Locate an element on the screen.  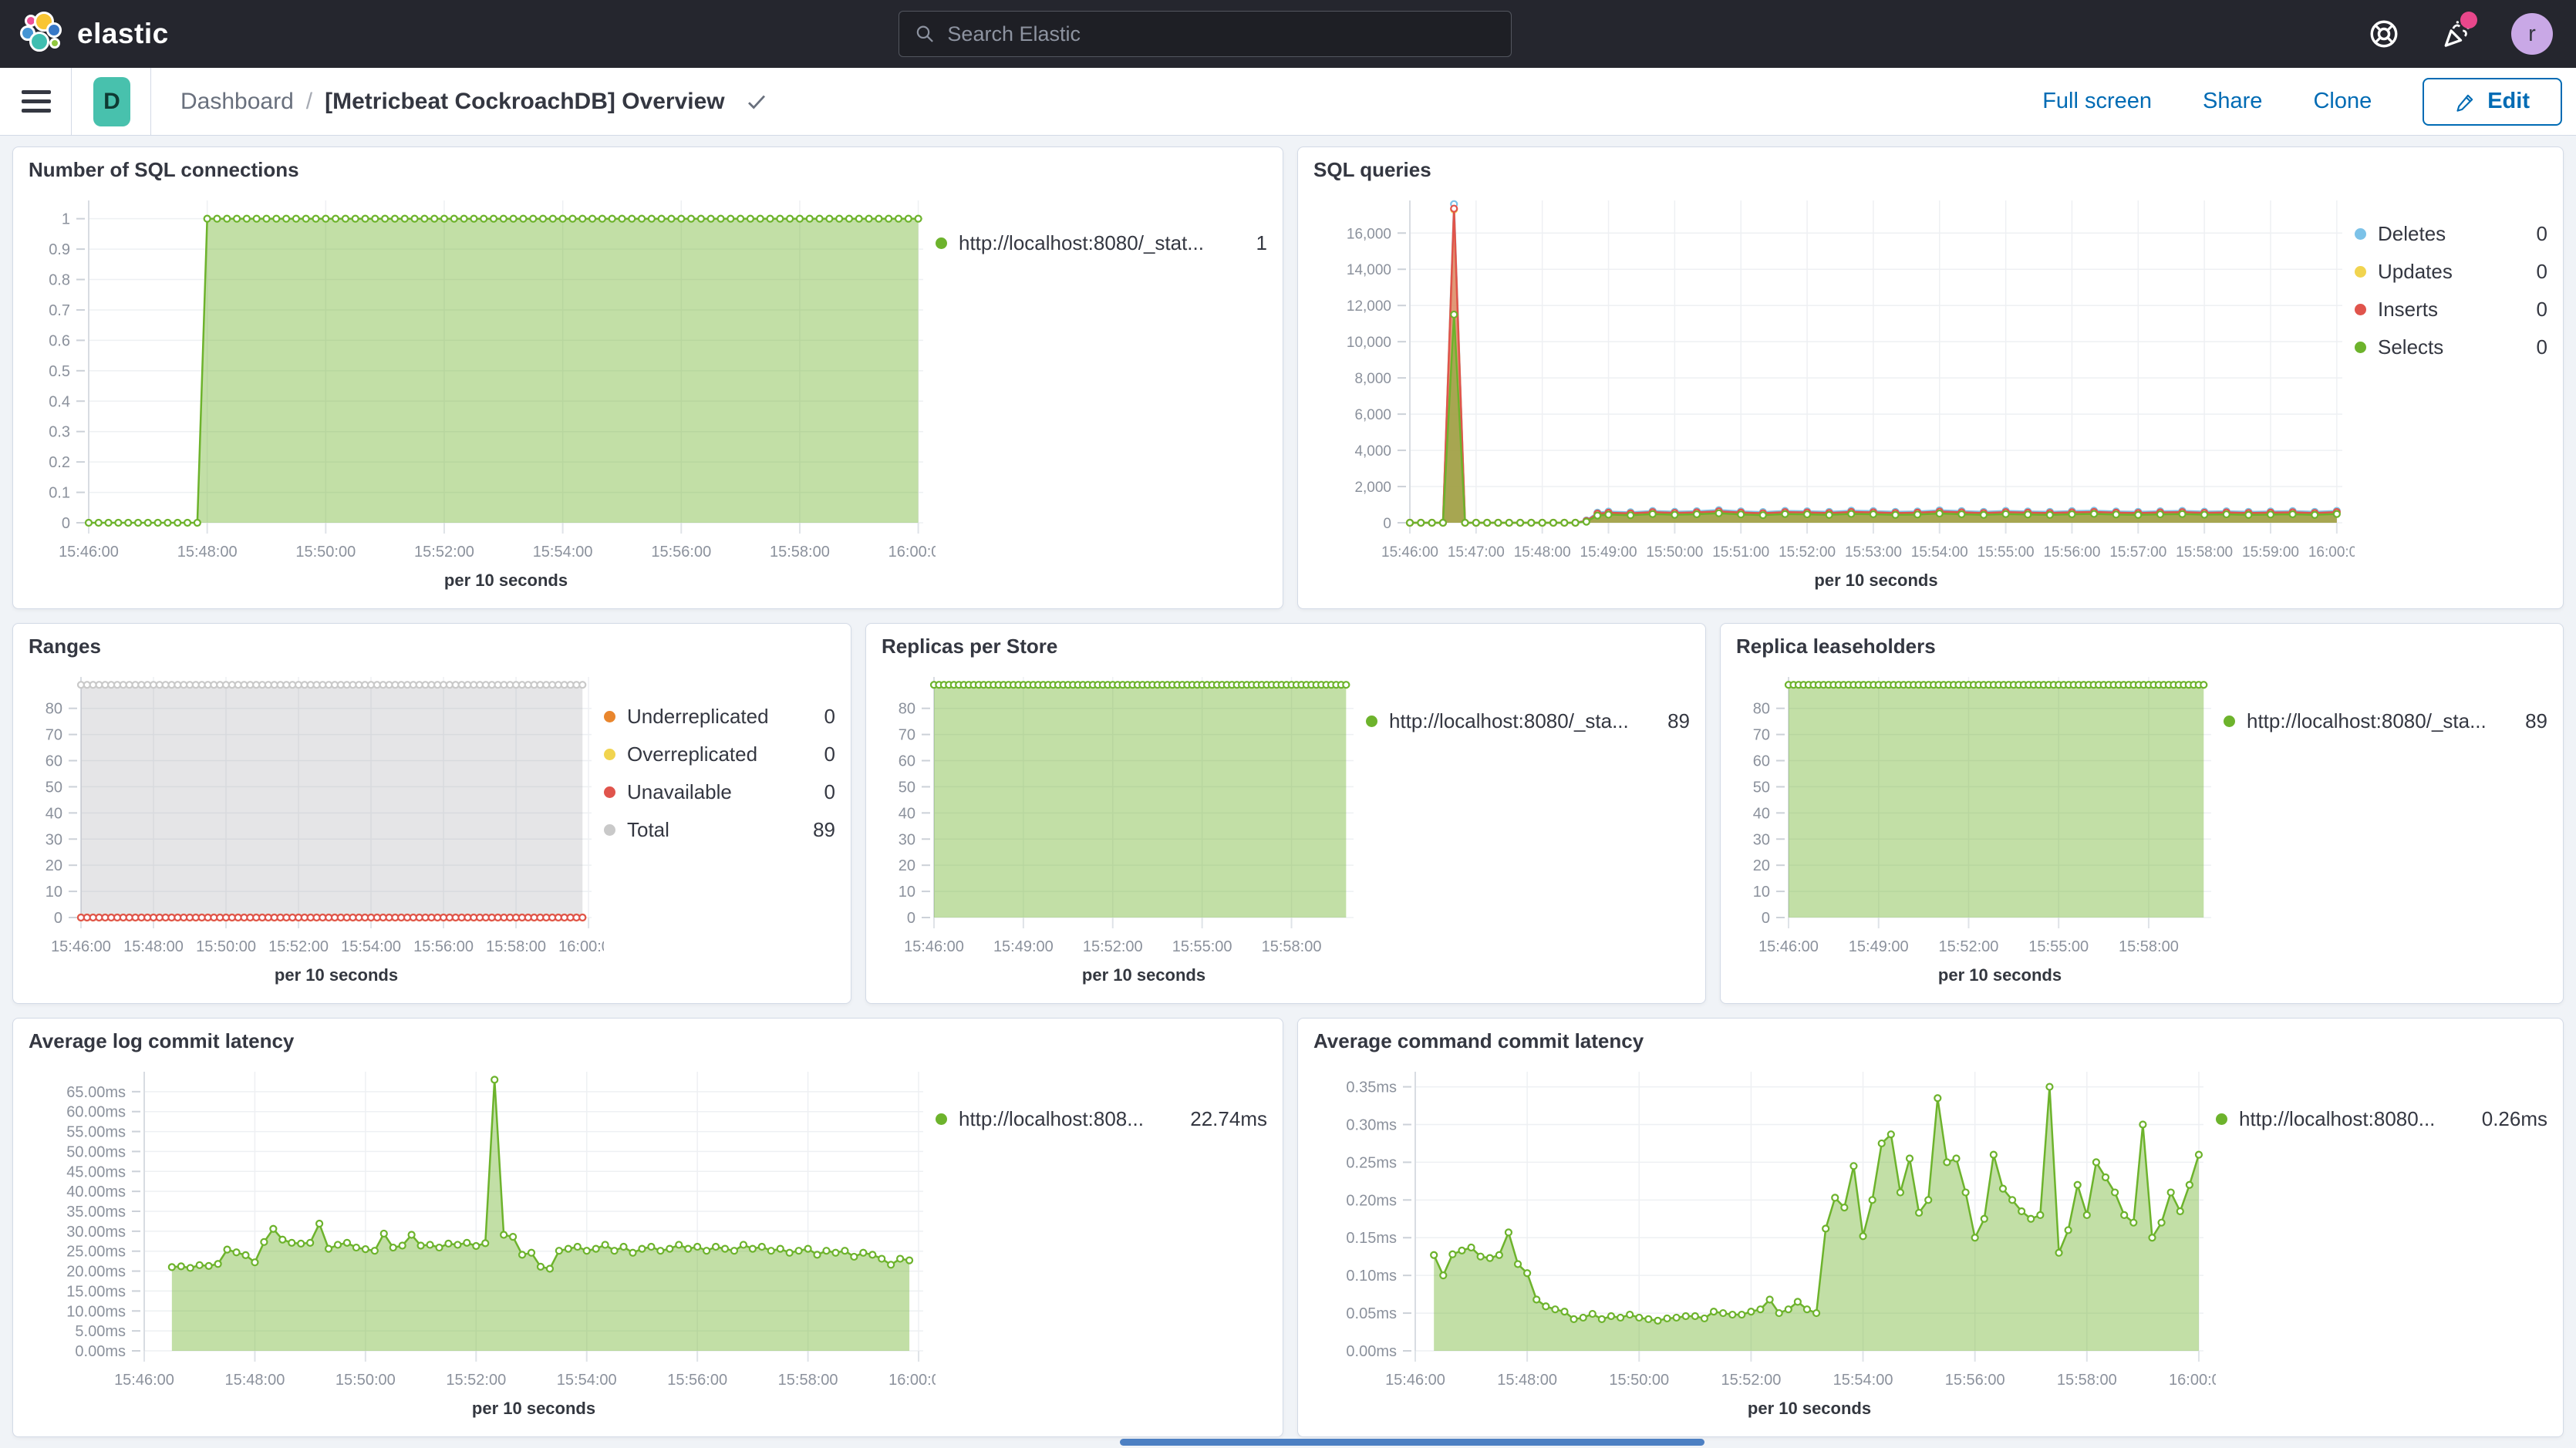
help-icon is located at coordinates (2384, 34).